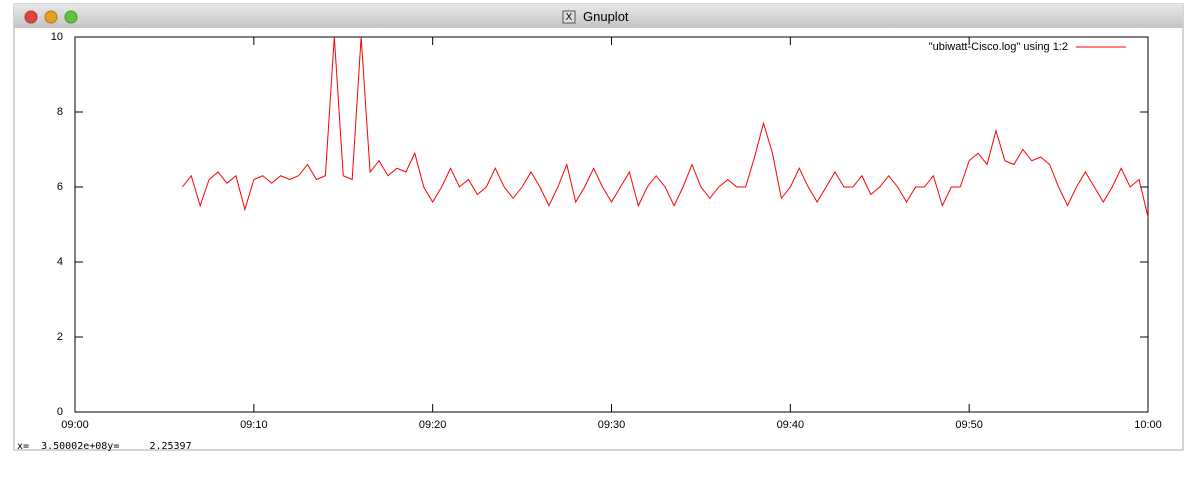 The height and width of the screenshot is (480, 1197). Describe the element at coordinates (60, 187) in the screenshot. I see `y-tick-label: 6` at that location.